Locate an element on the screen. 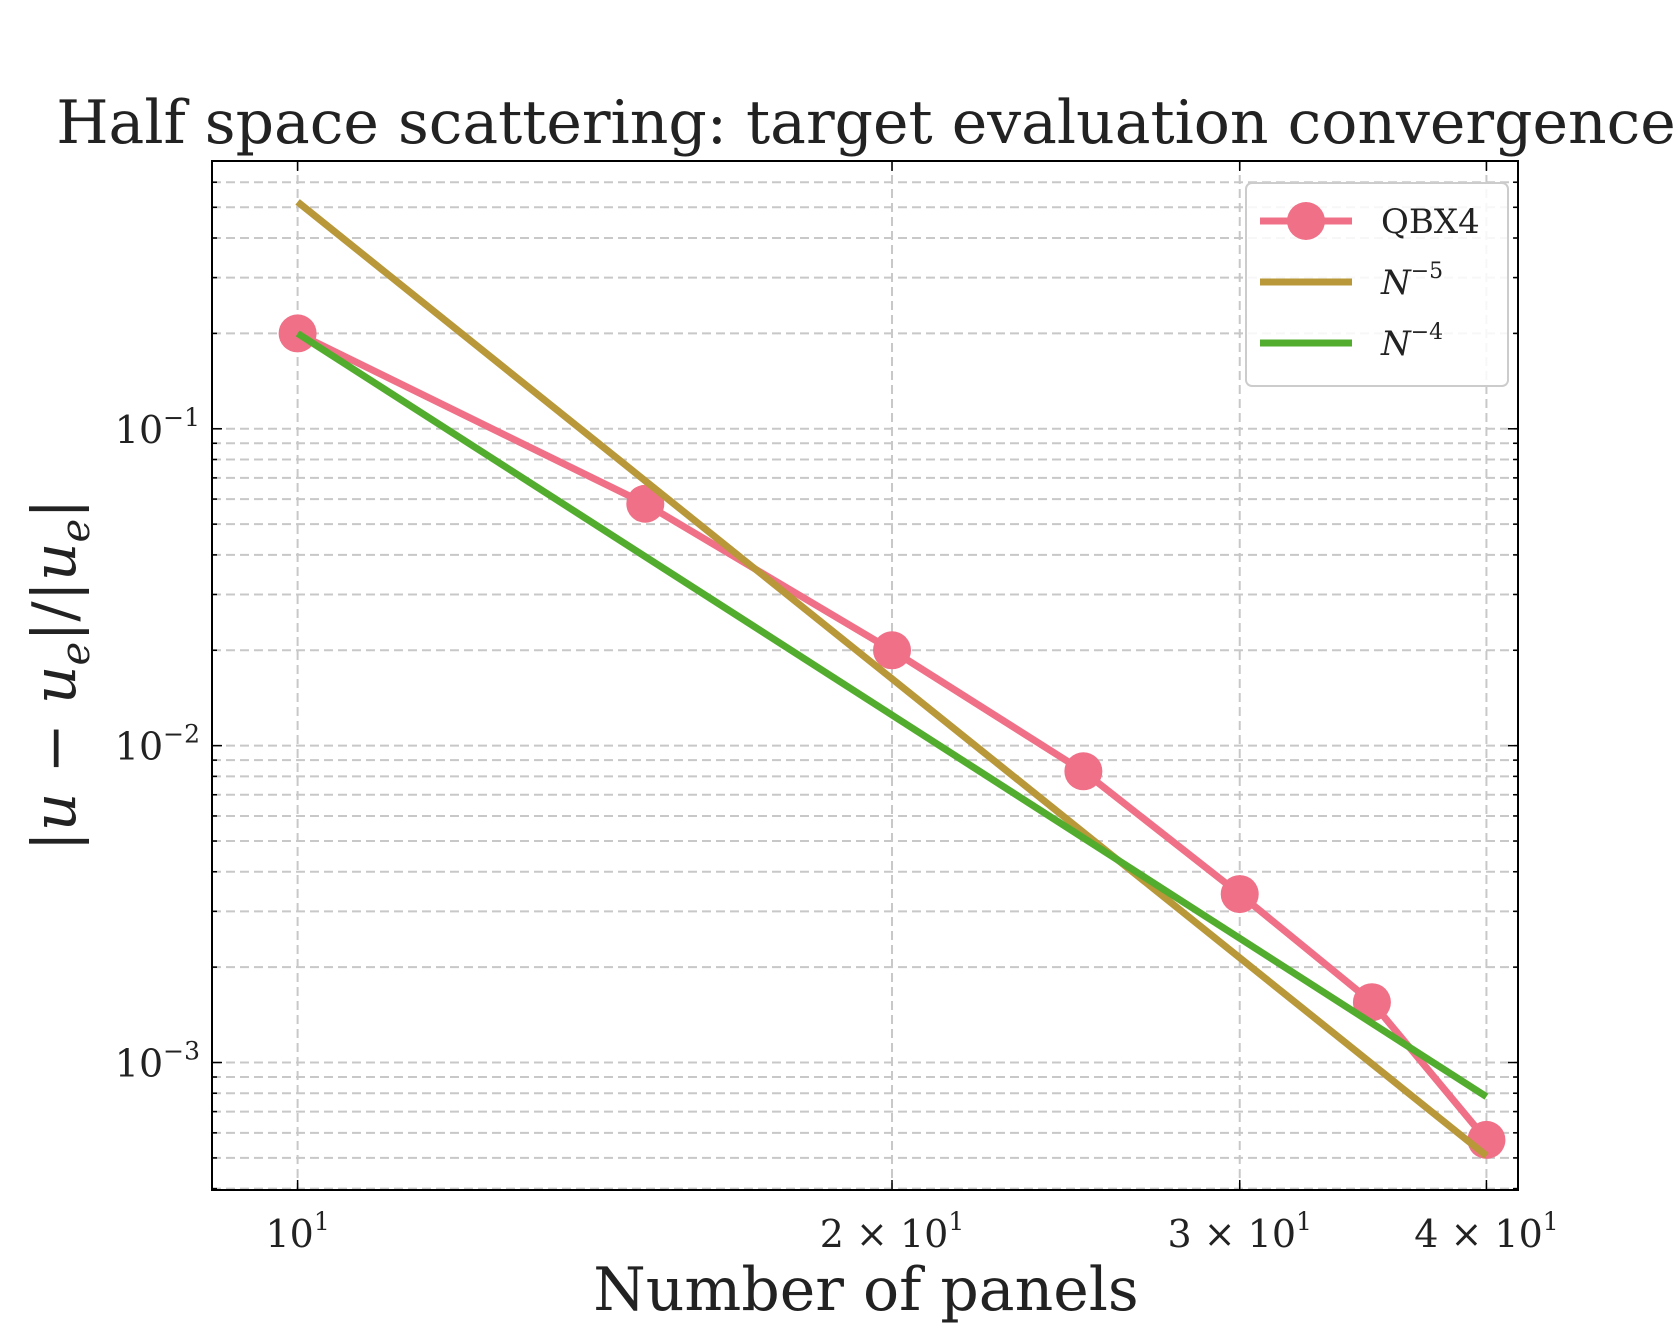 This screenshot has width=1678, height=1335. x-tick-label: 101 is located at coordinates (297, 1231).